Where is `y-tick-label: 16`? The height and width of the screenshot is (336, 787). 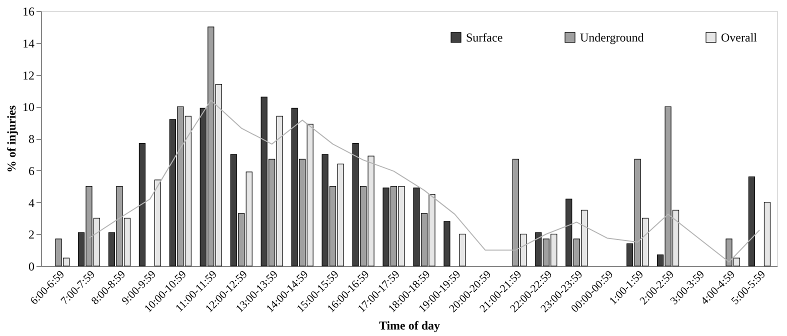
y-tick-label: 16 is located at coordinates (28, 11).